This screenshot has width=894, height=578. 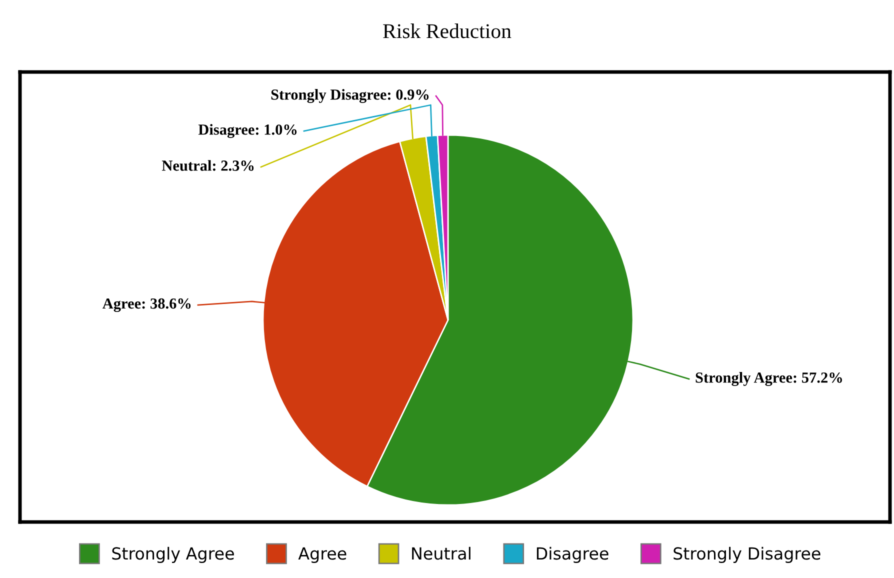 What do you see at coordinates (447, 31) in the screenshot?
I see `chart-title: Risk Reduction` at bounding box center [447, 31].